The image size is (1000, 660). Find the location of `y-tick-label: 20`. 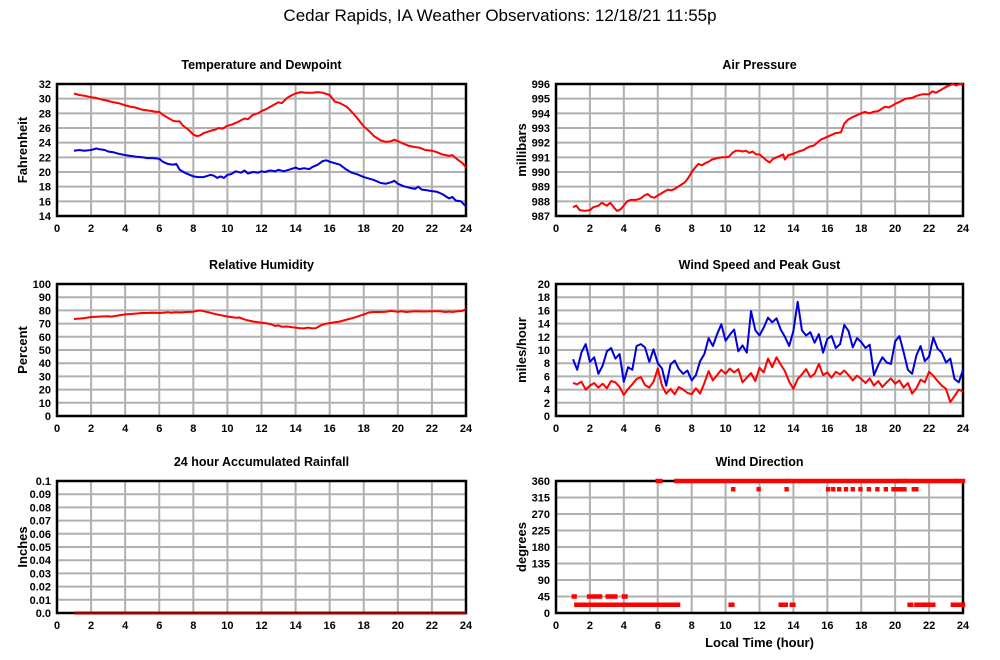

y-tick-label: 20 is located at coordinates (544, 285).